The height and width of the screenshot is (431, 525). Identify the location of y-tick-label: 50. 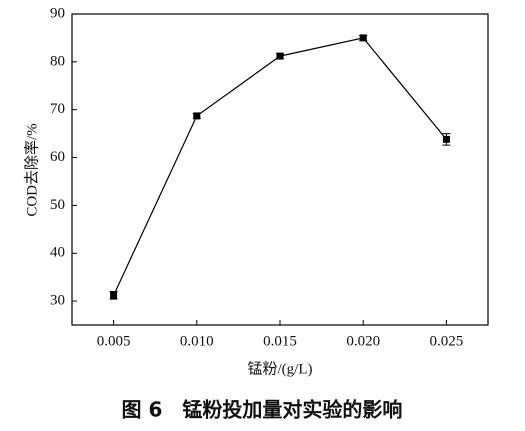
(57, 205).